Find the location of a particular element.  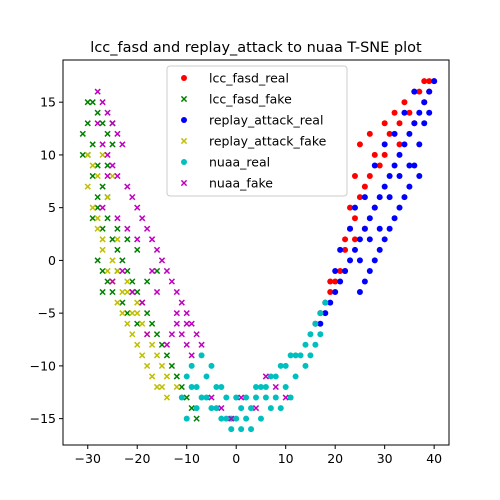

y-tick-label: 15 is located at coordinates (48, 102).